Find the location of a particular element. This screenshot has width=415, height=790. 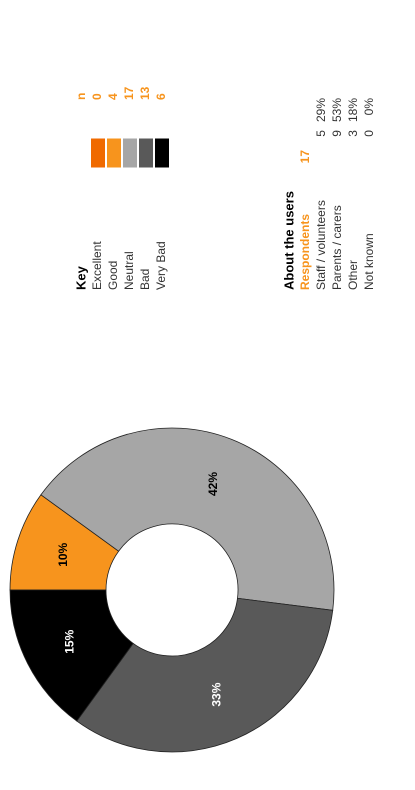

key-count: 0 is located at coordinates (97, 96).